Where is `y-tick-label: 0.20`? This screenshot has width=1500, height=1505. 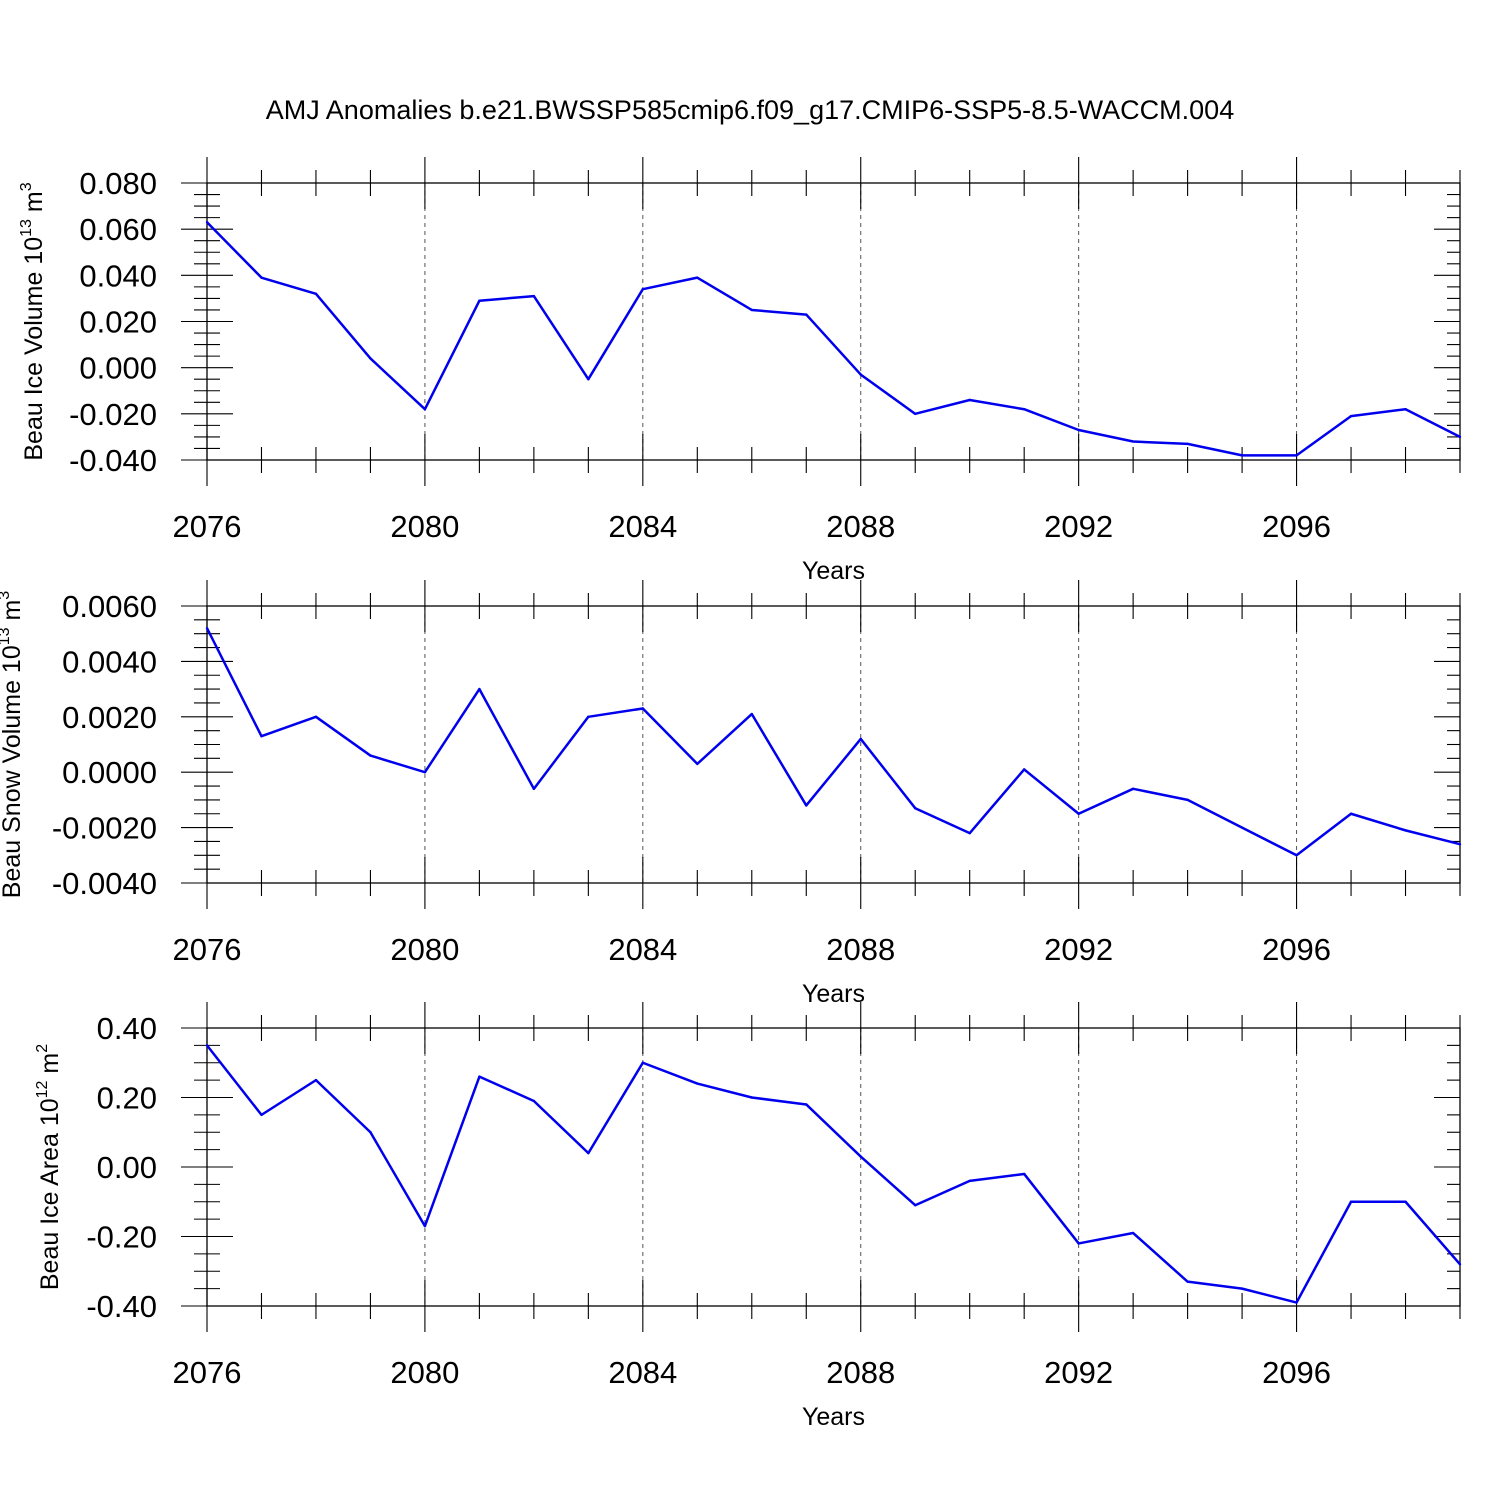 y-tick-label: 0.20 is located at coordinates (127, 1098).